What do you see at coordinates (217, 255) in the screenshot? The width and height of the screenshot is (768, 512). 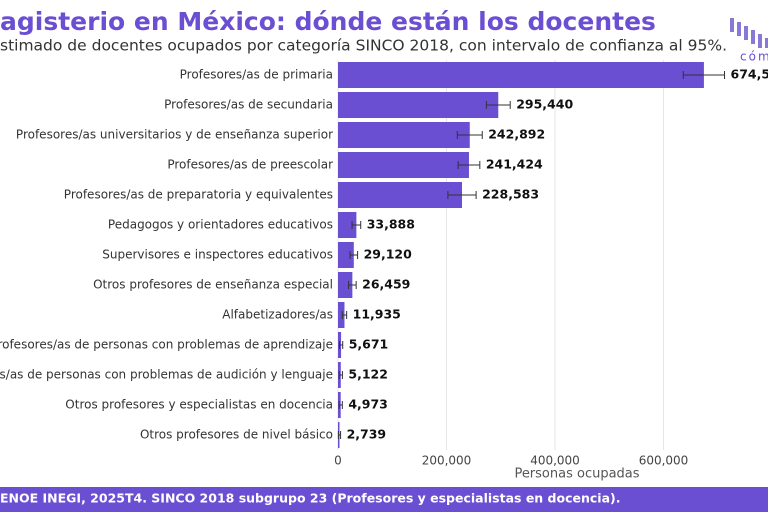 I see `category-label: Supervisores e inspectores educativos` at bounding box center [217, 255].